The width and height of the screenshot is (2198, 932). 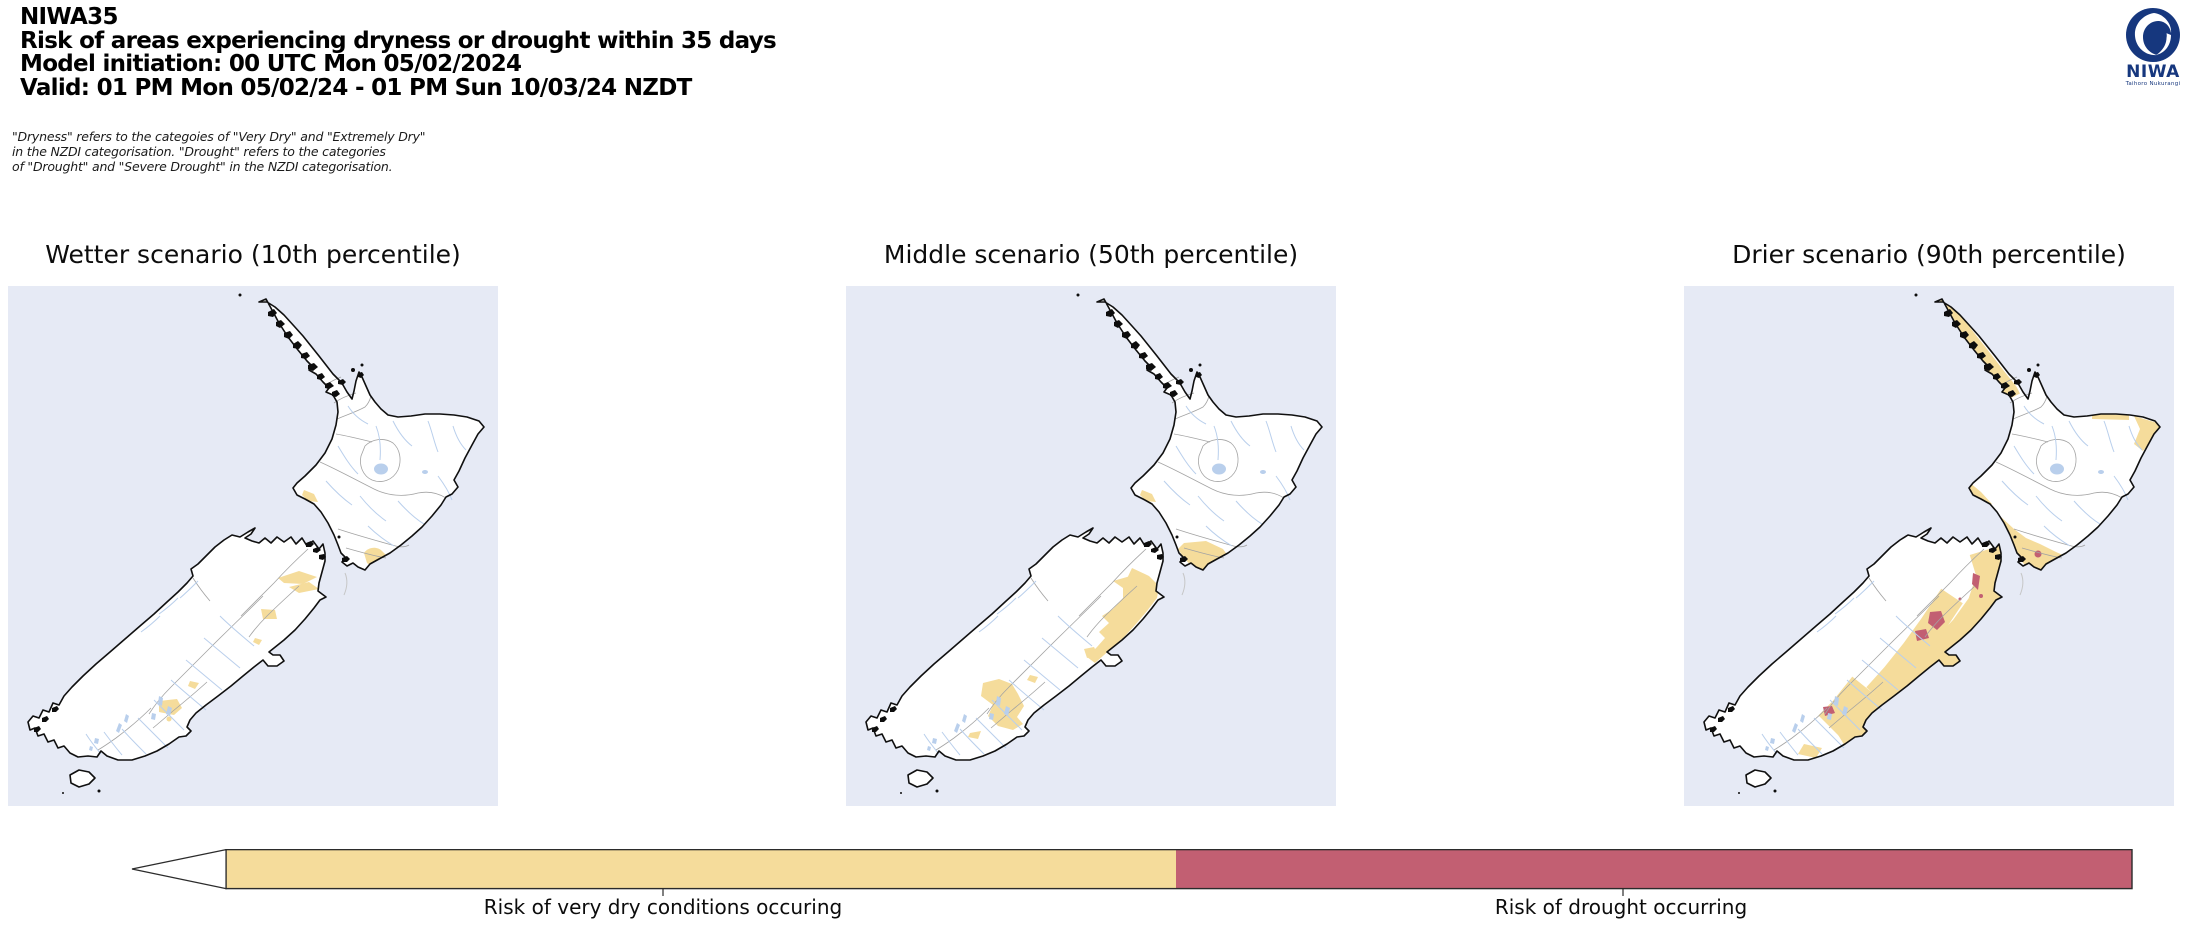 What do you see at coordinates (701, 869) in the screenshot?
I see `legend-very-dry-segment` at bounding box center [701, 869].